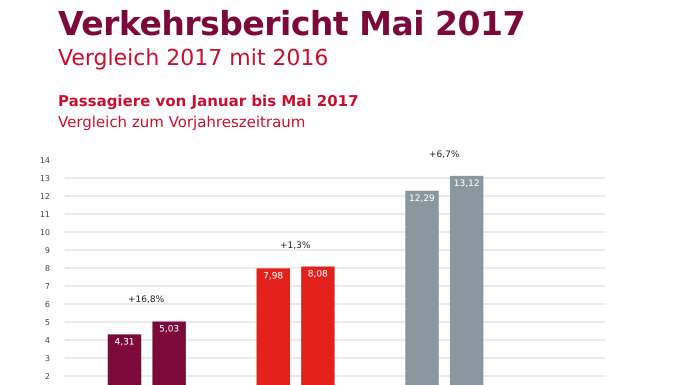 Image resolution: width=696 pixels, height=385 pixels. Describe the element at coordinates (45, 160) in the screenshot. I see `y-tick-label: 14` at that location.